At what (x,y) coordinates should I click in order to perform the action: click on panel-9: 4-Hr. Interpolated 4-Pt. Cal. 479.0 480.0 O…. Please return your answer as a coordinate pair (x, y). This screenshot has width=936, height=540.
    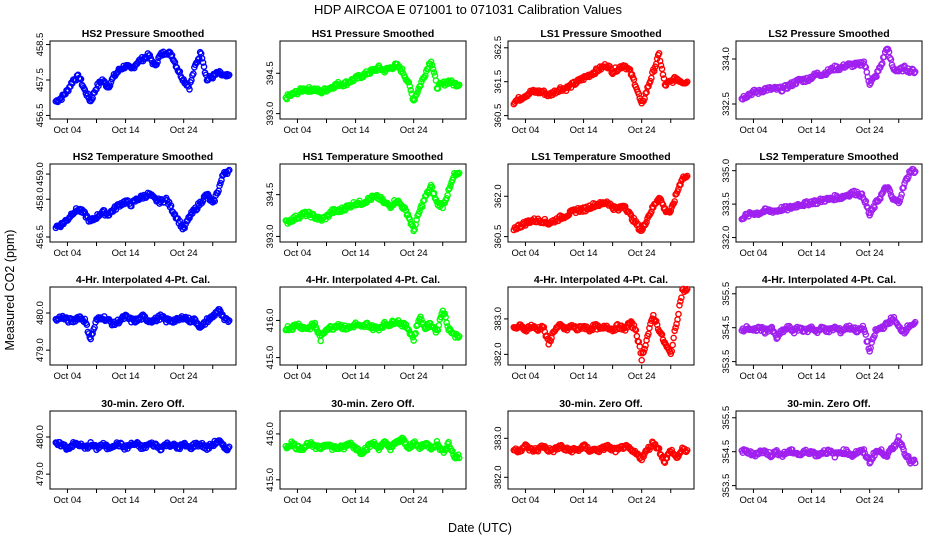
    Looking at the image, I should click on (136, 328).